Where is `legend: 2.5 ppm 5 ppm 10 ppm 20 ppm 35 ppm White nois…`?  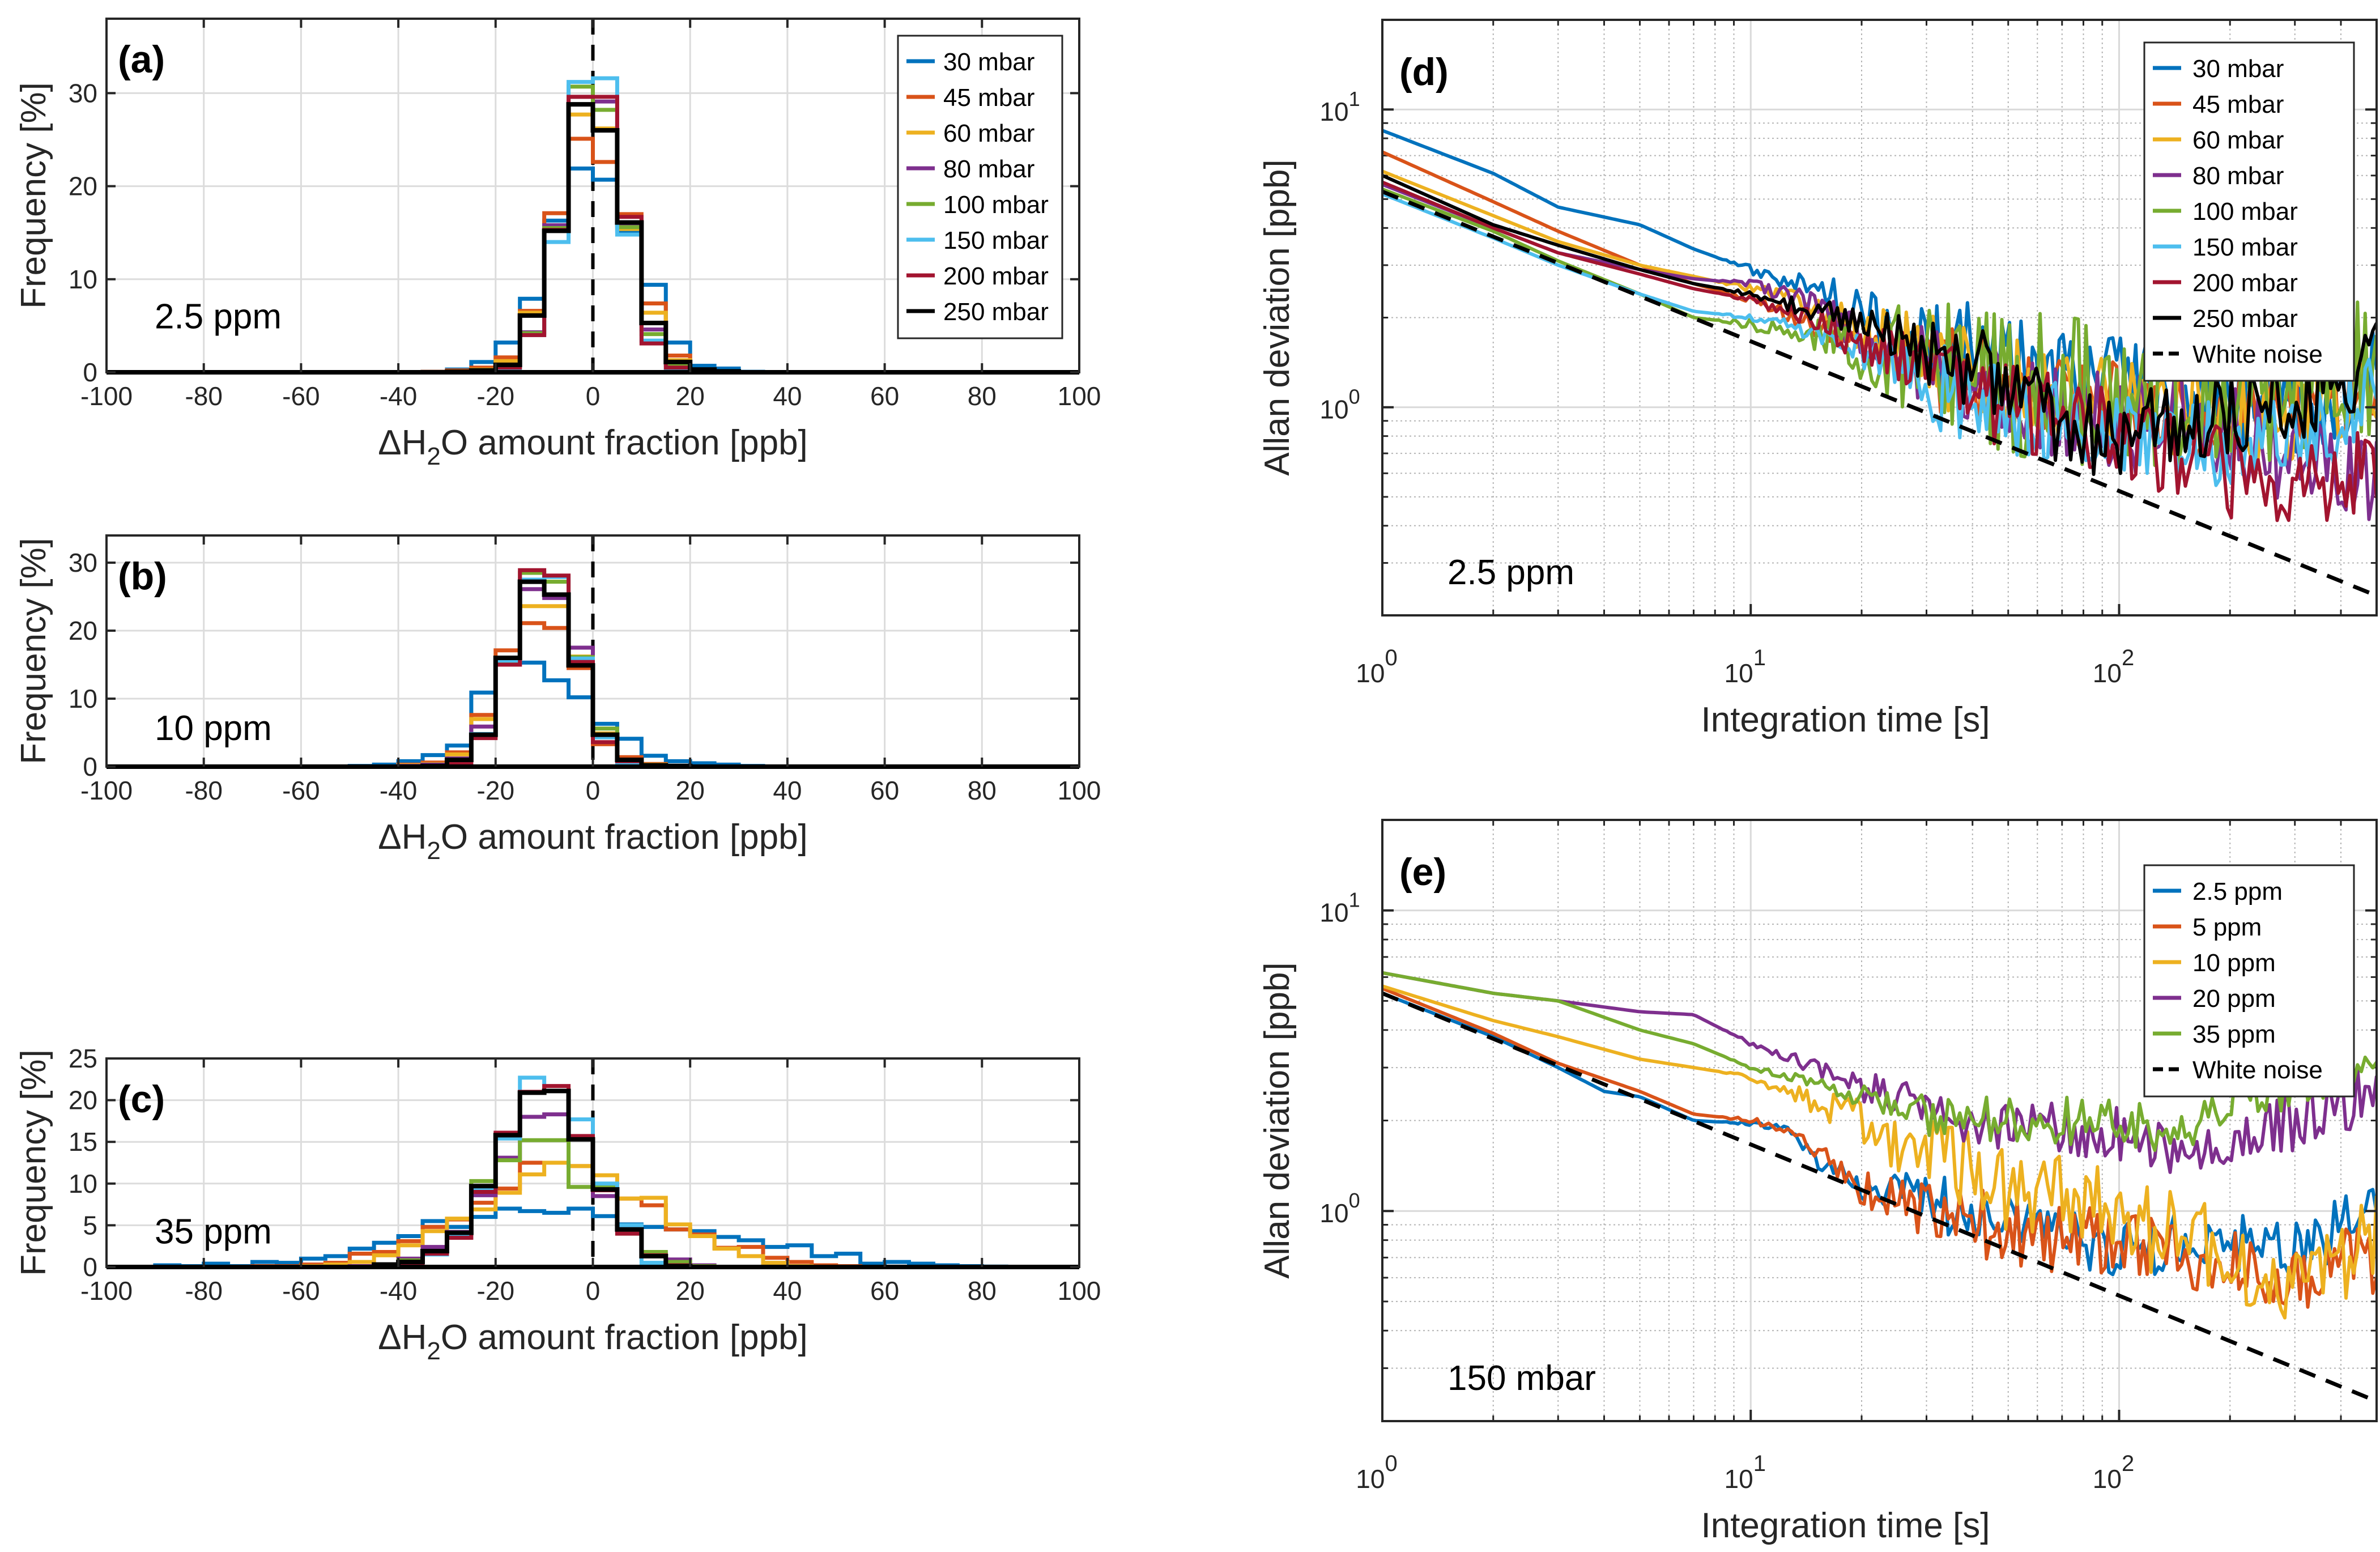 legend: 2.5 ppm 5 ppm 10 ppm 20 ppm 35 ppm White nois… is located at coordinates (2249, 981).